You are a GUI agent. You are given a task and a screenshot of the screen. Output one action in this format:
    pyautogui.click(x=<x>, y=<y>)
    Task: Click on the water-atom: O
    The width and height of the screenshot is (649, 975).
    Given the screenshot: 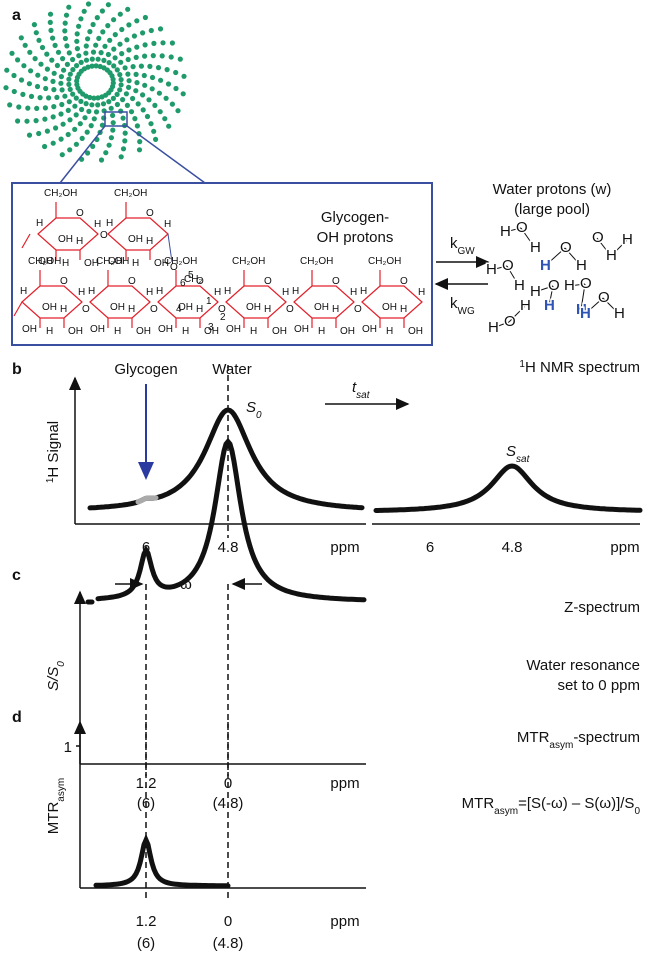 What is the action you would take?
    pyautogui.click(x=604, y=297)
    